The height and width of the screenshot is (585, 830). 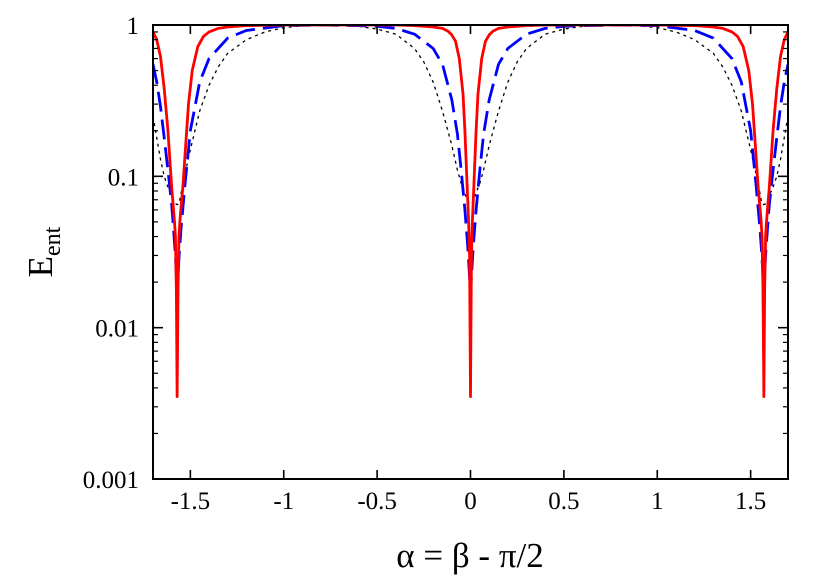 What do you see at coordinates (111, 253) in the screenshot?
I see `y-tick-labels: 0.001 0.01 0.1 1` at bounding box center [111, 253].